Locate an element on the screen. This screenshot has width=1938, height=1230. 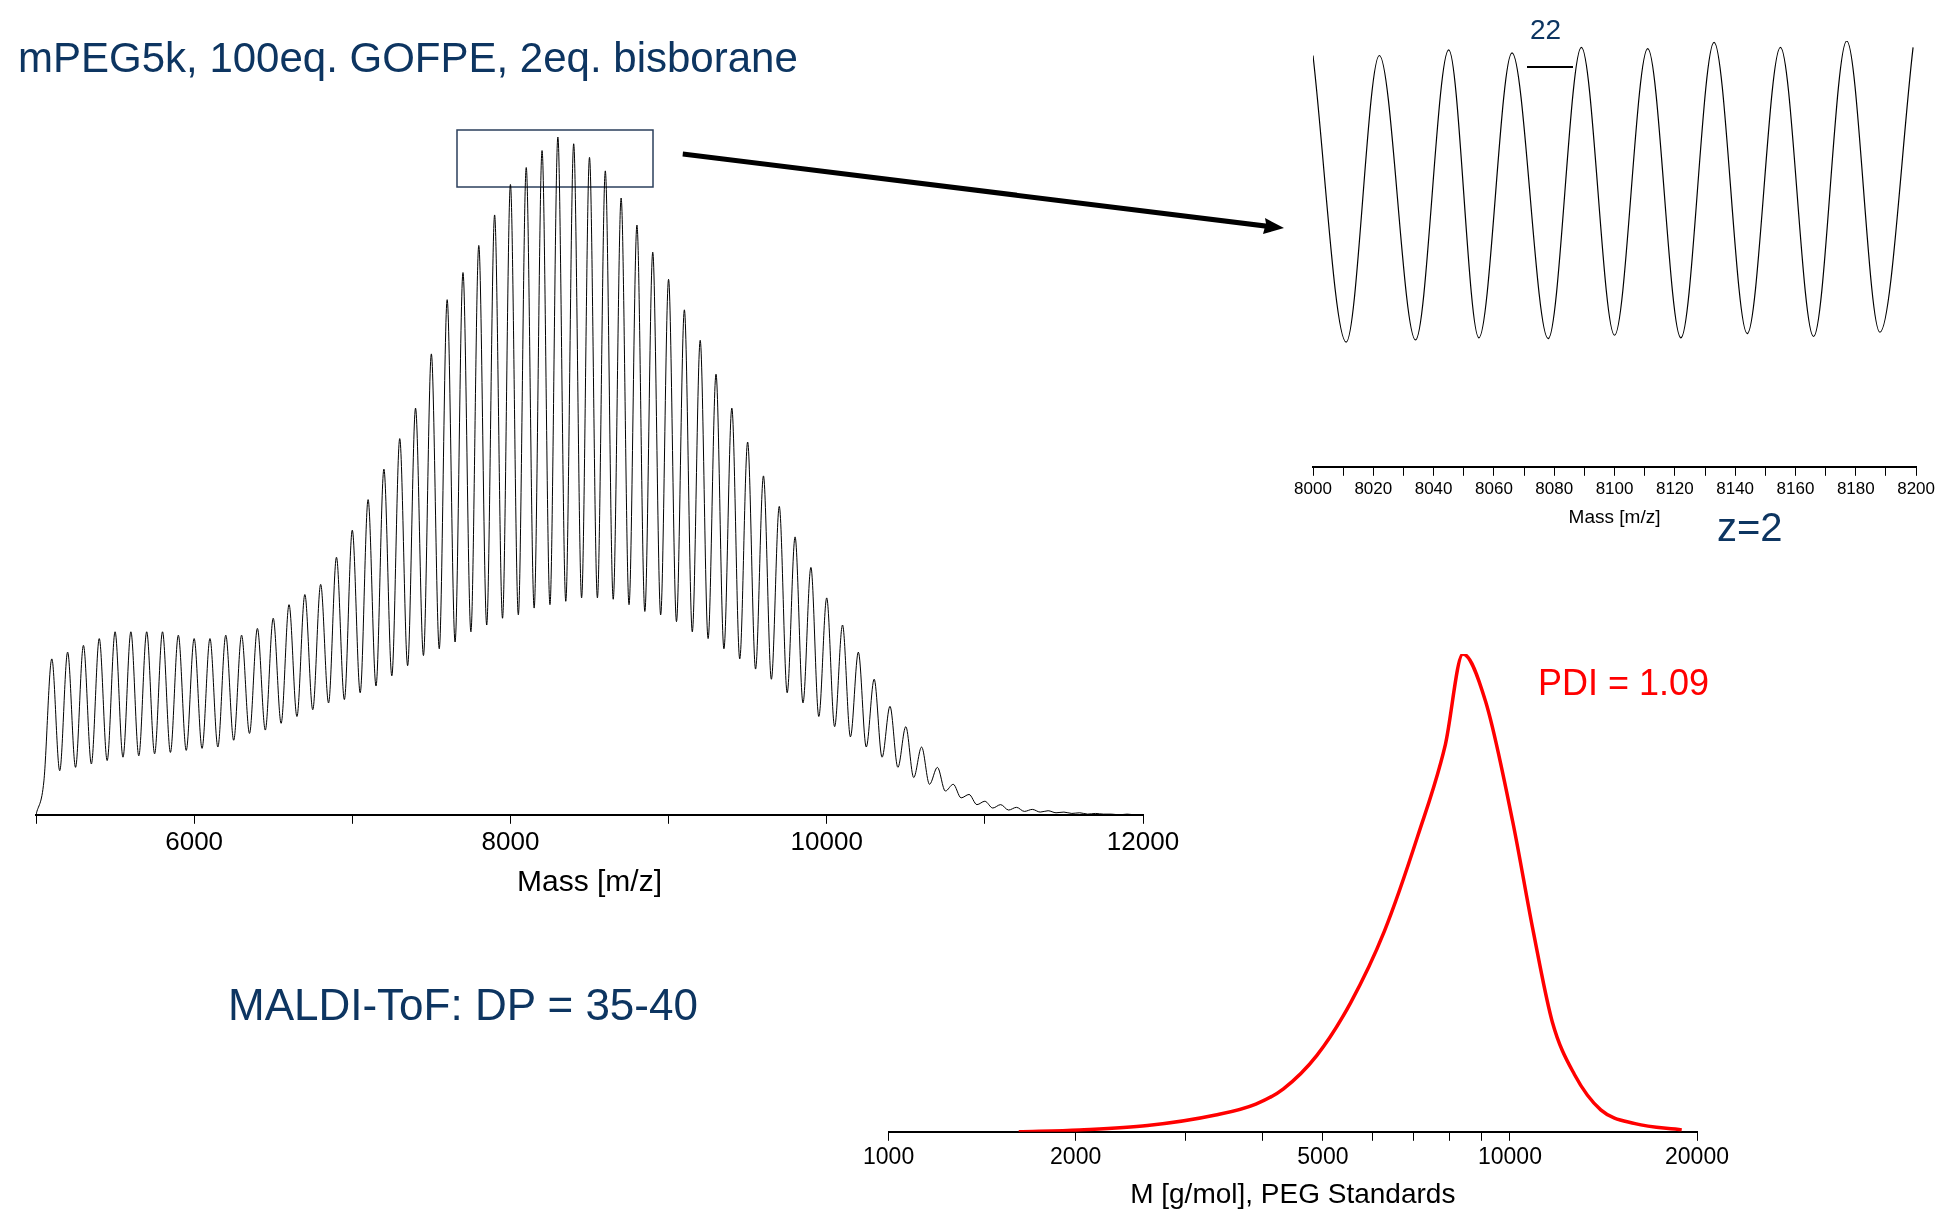
x-tick-label: 8160 is located at coordinates (1795, 488).